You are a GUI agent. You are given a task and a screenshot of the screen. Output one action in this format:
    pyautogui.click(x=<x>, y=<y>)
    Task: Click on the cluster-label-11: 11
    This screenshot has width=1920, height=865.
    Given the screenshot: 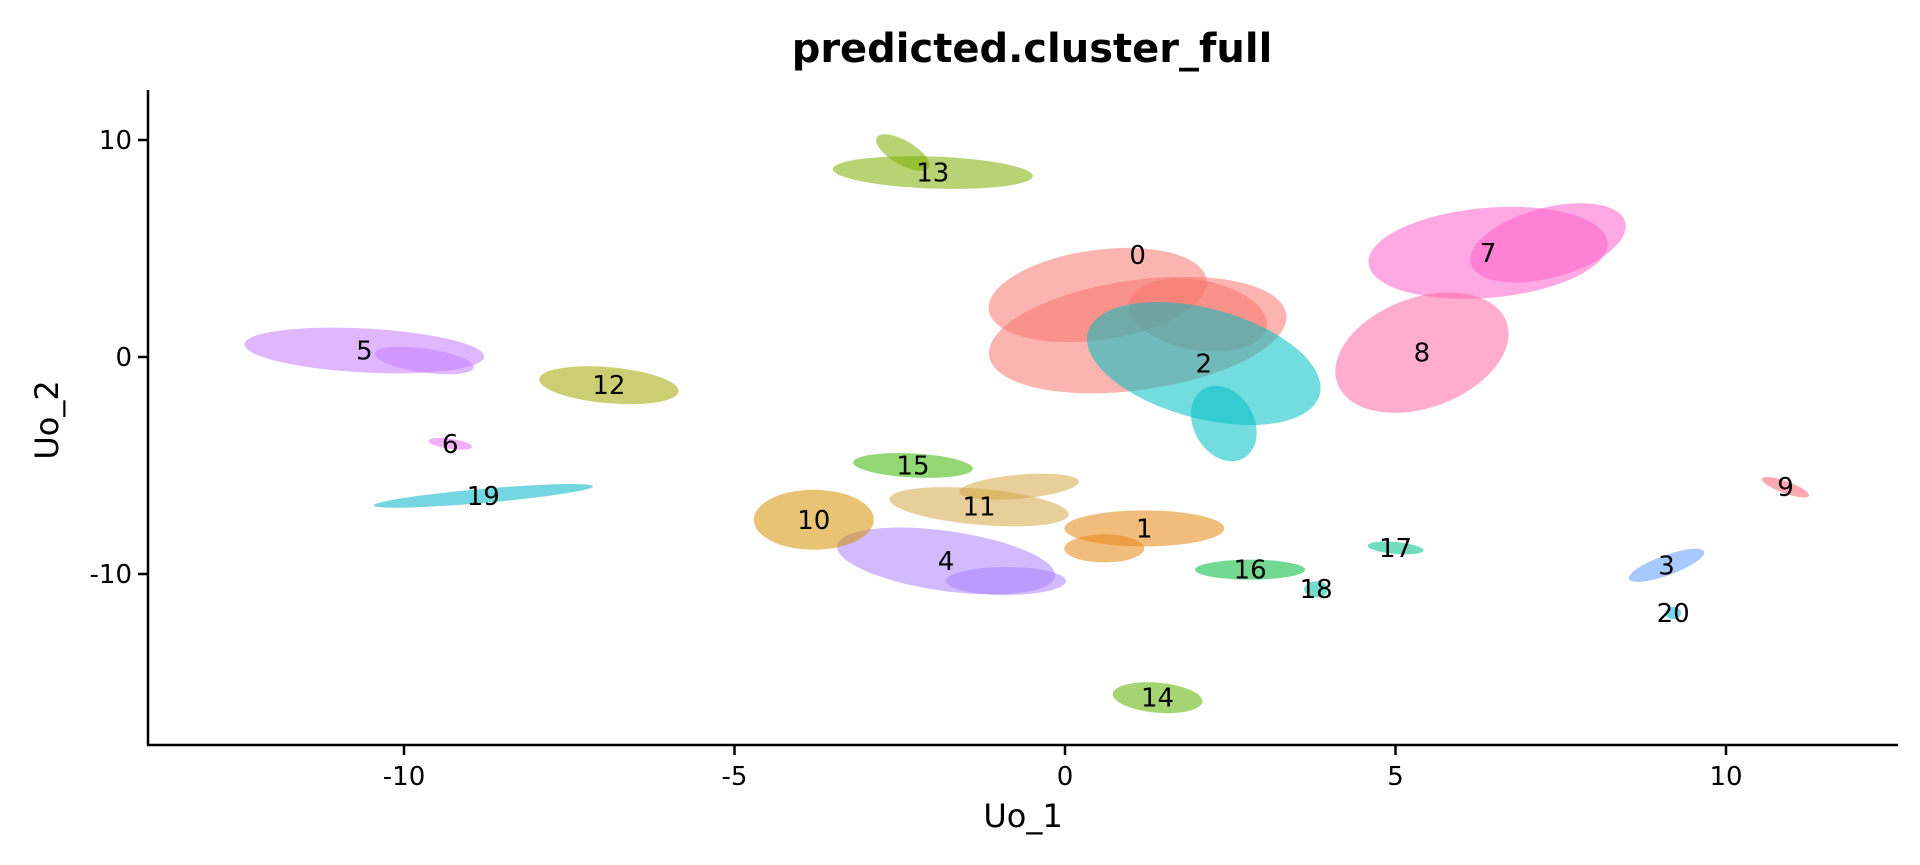 What is the action you would take?
    pyautogui.click(x=979, y=508)
    